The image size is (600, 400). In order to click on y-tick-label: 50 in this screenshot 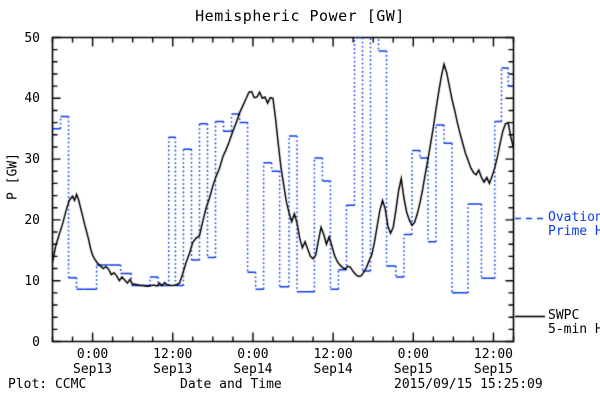, I will do `click(32, 38)`.